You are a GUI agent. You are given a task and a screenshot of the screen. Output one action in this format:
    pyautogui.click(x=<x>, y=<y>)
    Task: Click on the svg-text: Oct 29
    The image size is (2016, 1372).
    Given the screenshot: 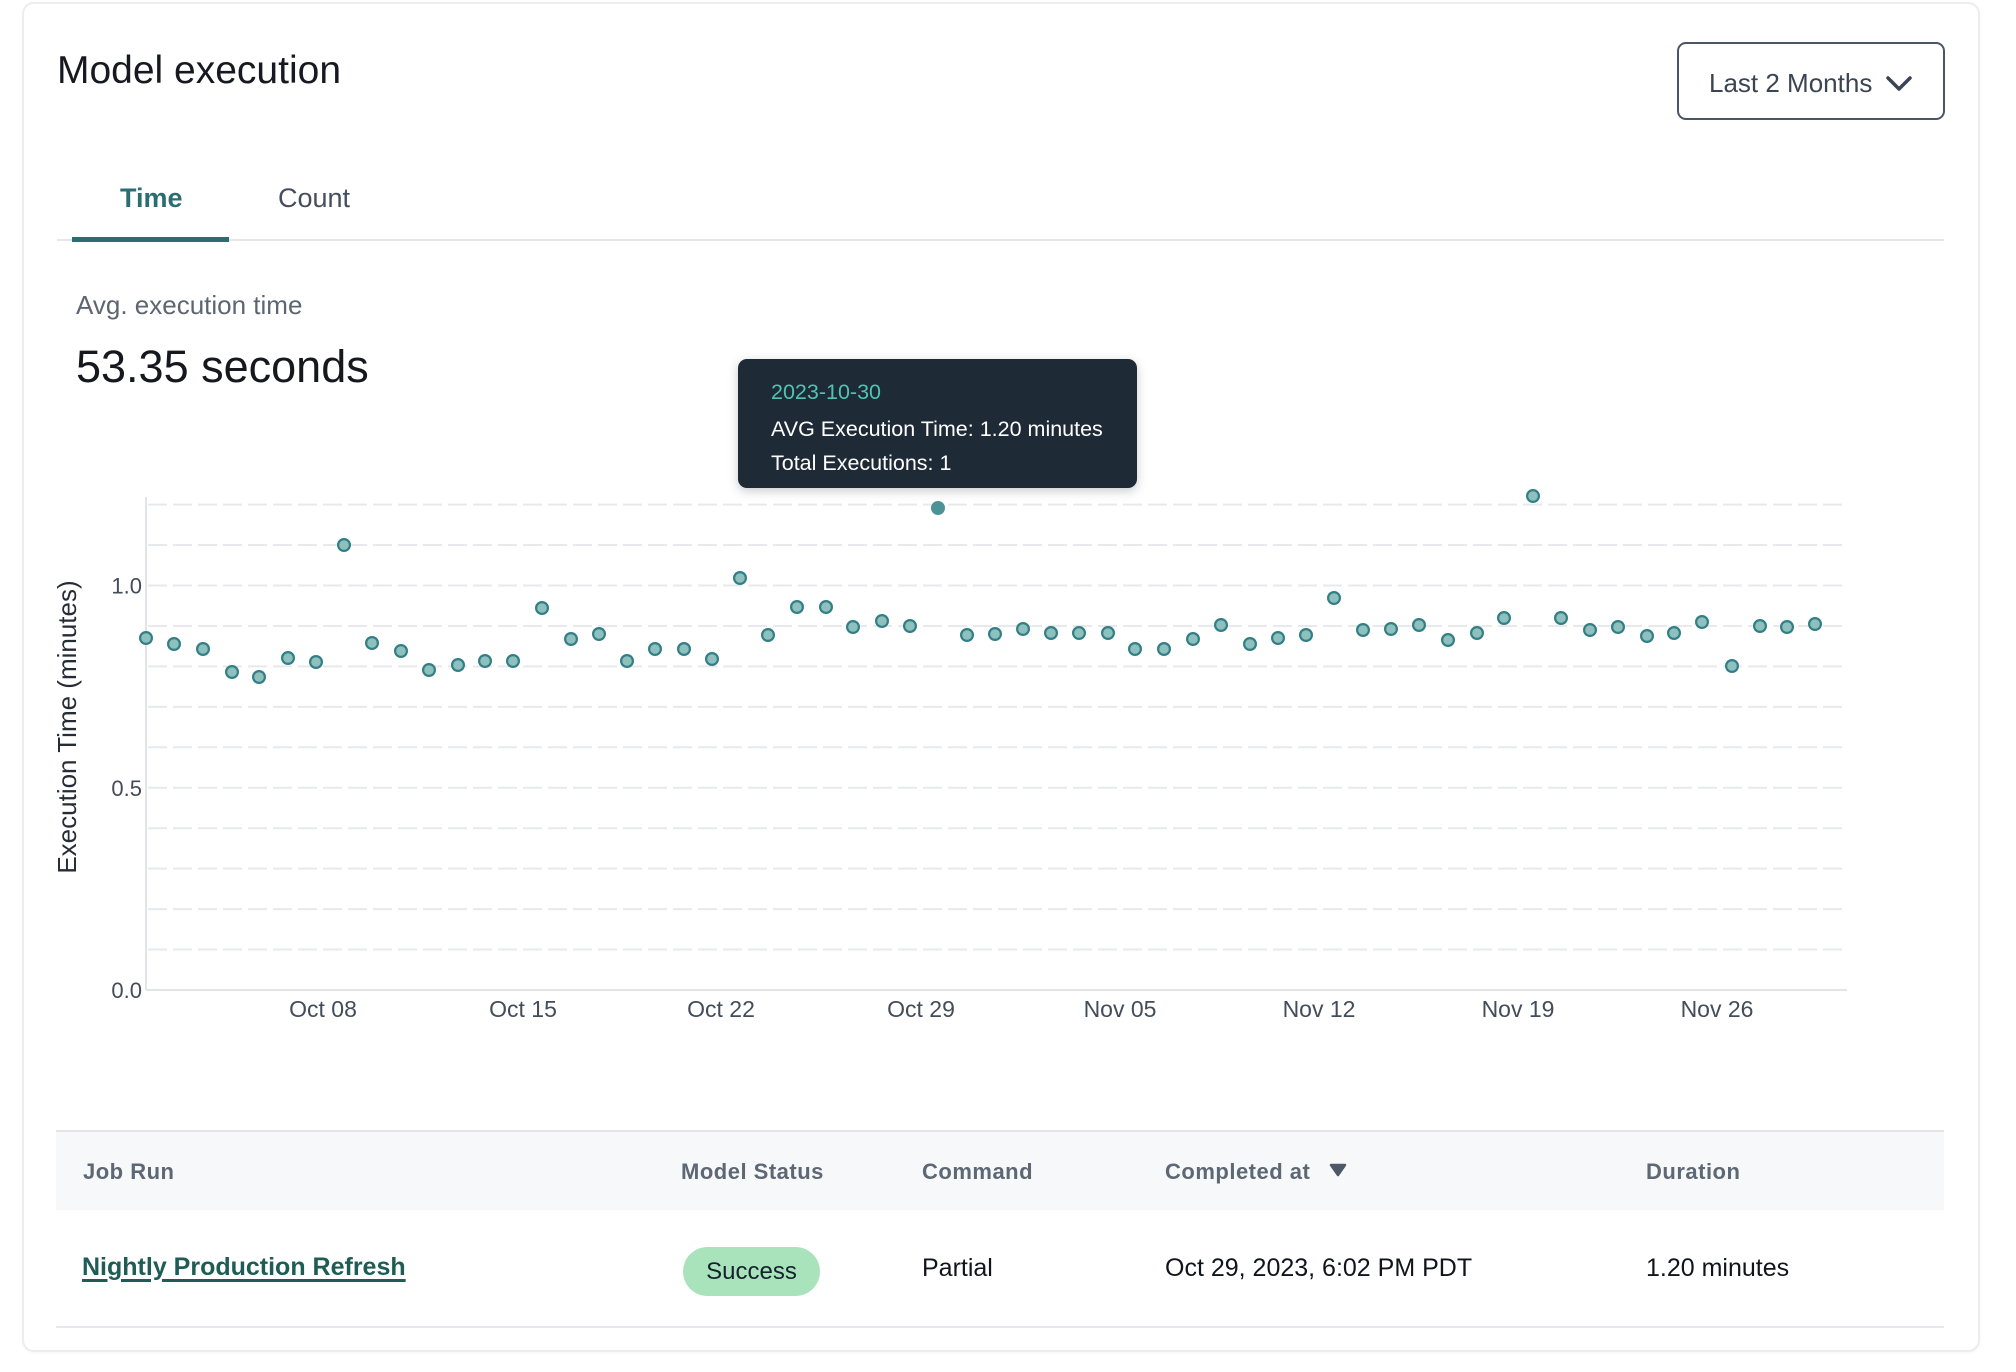 What is the action you would take?
    pyautogui.click(x=921, y=1009)
    